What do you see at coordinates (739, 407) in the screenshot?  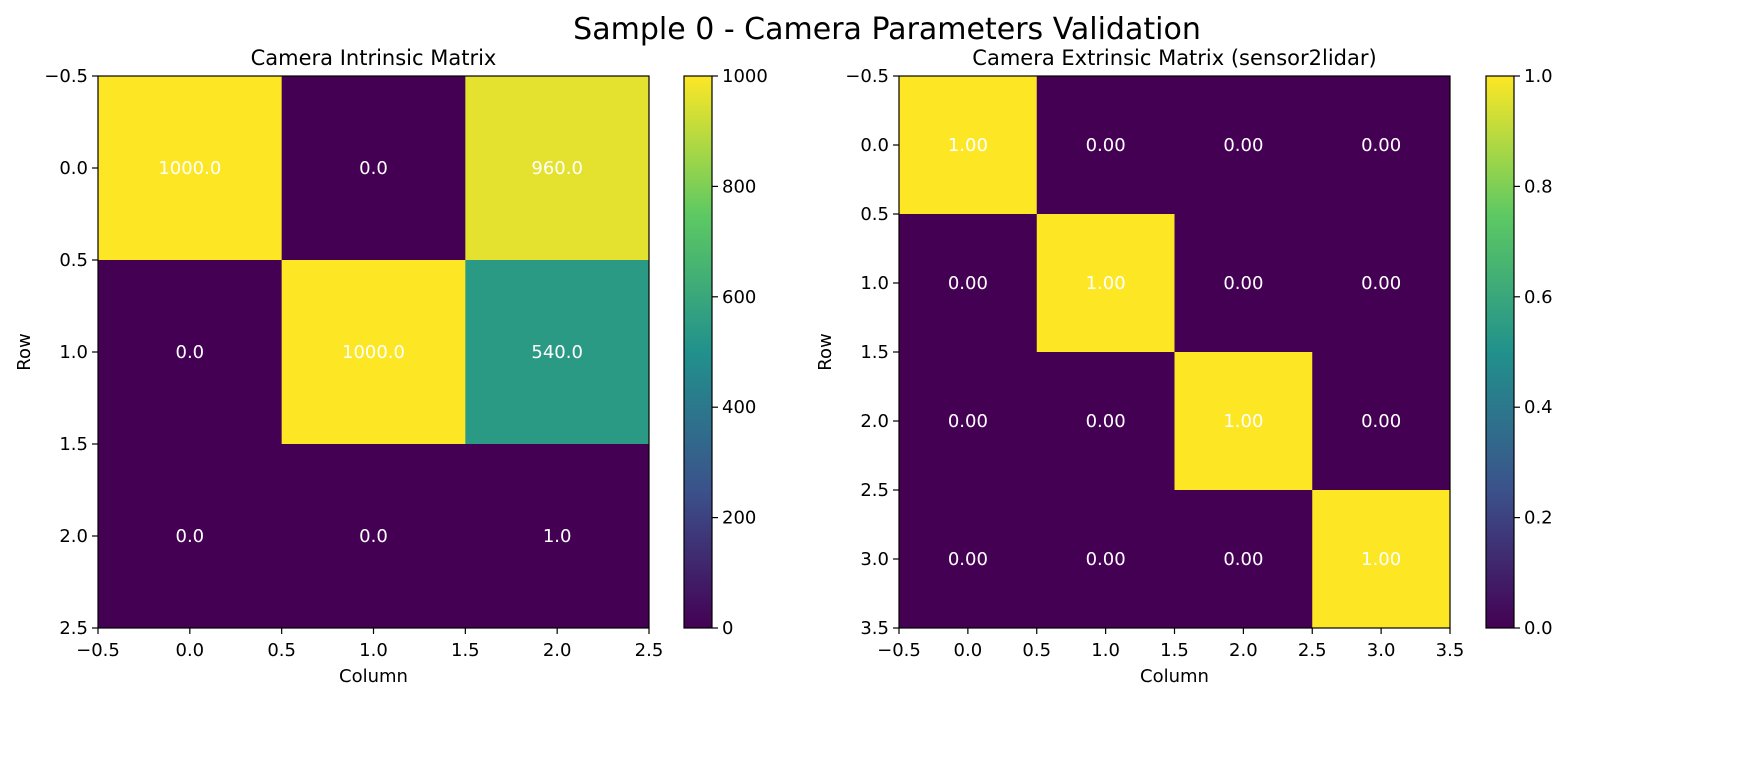 I see `colorbar-tick-label: 400` at bounding box center [739, 407].